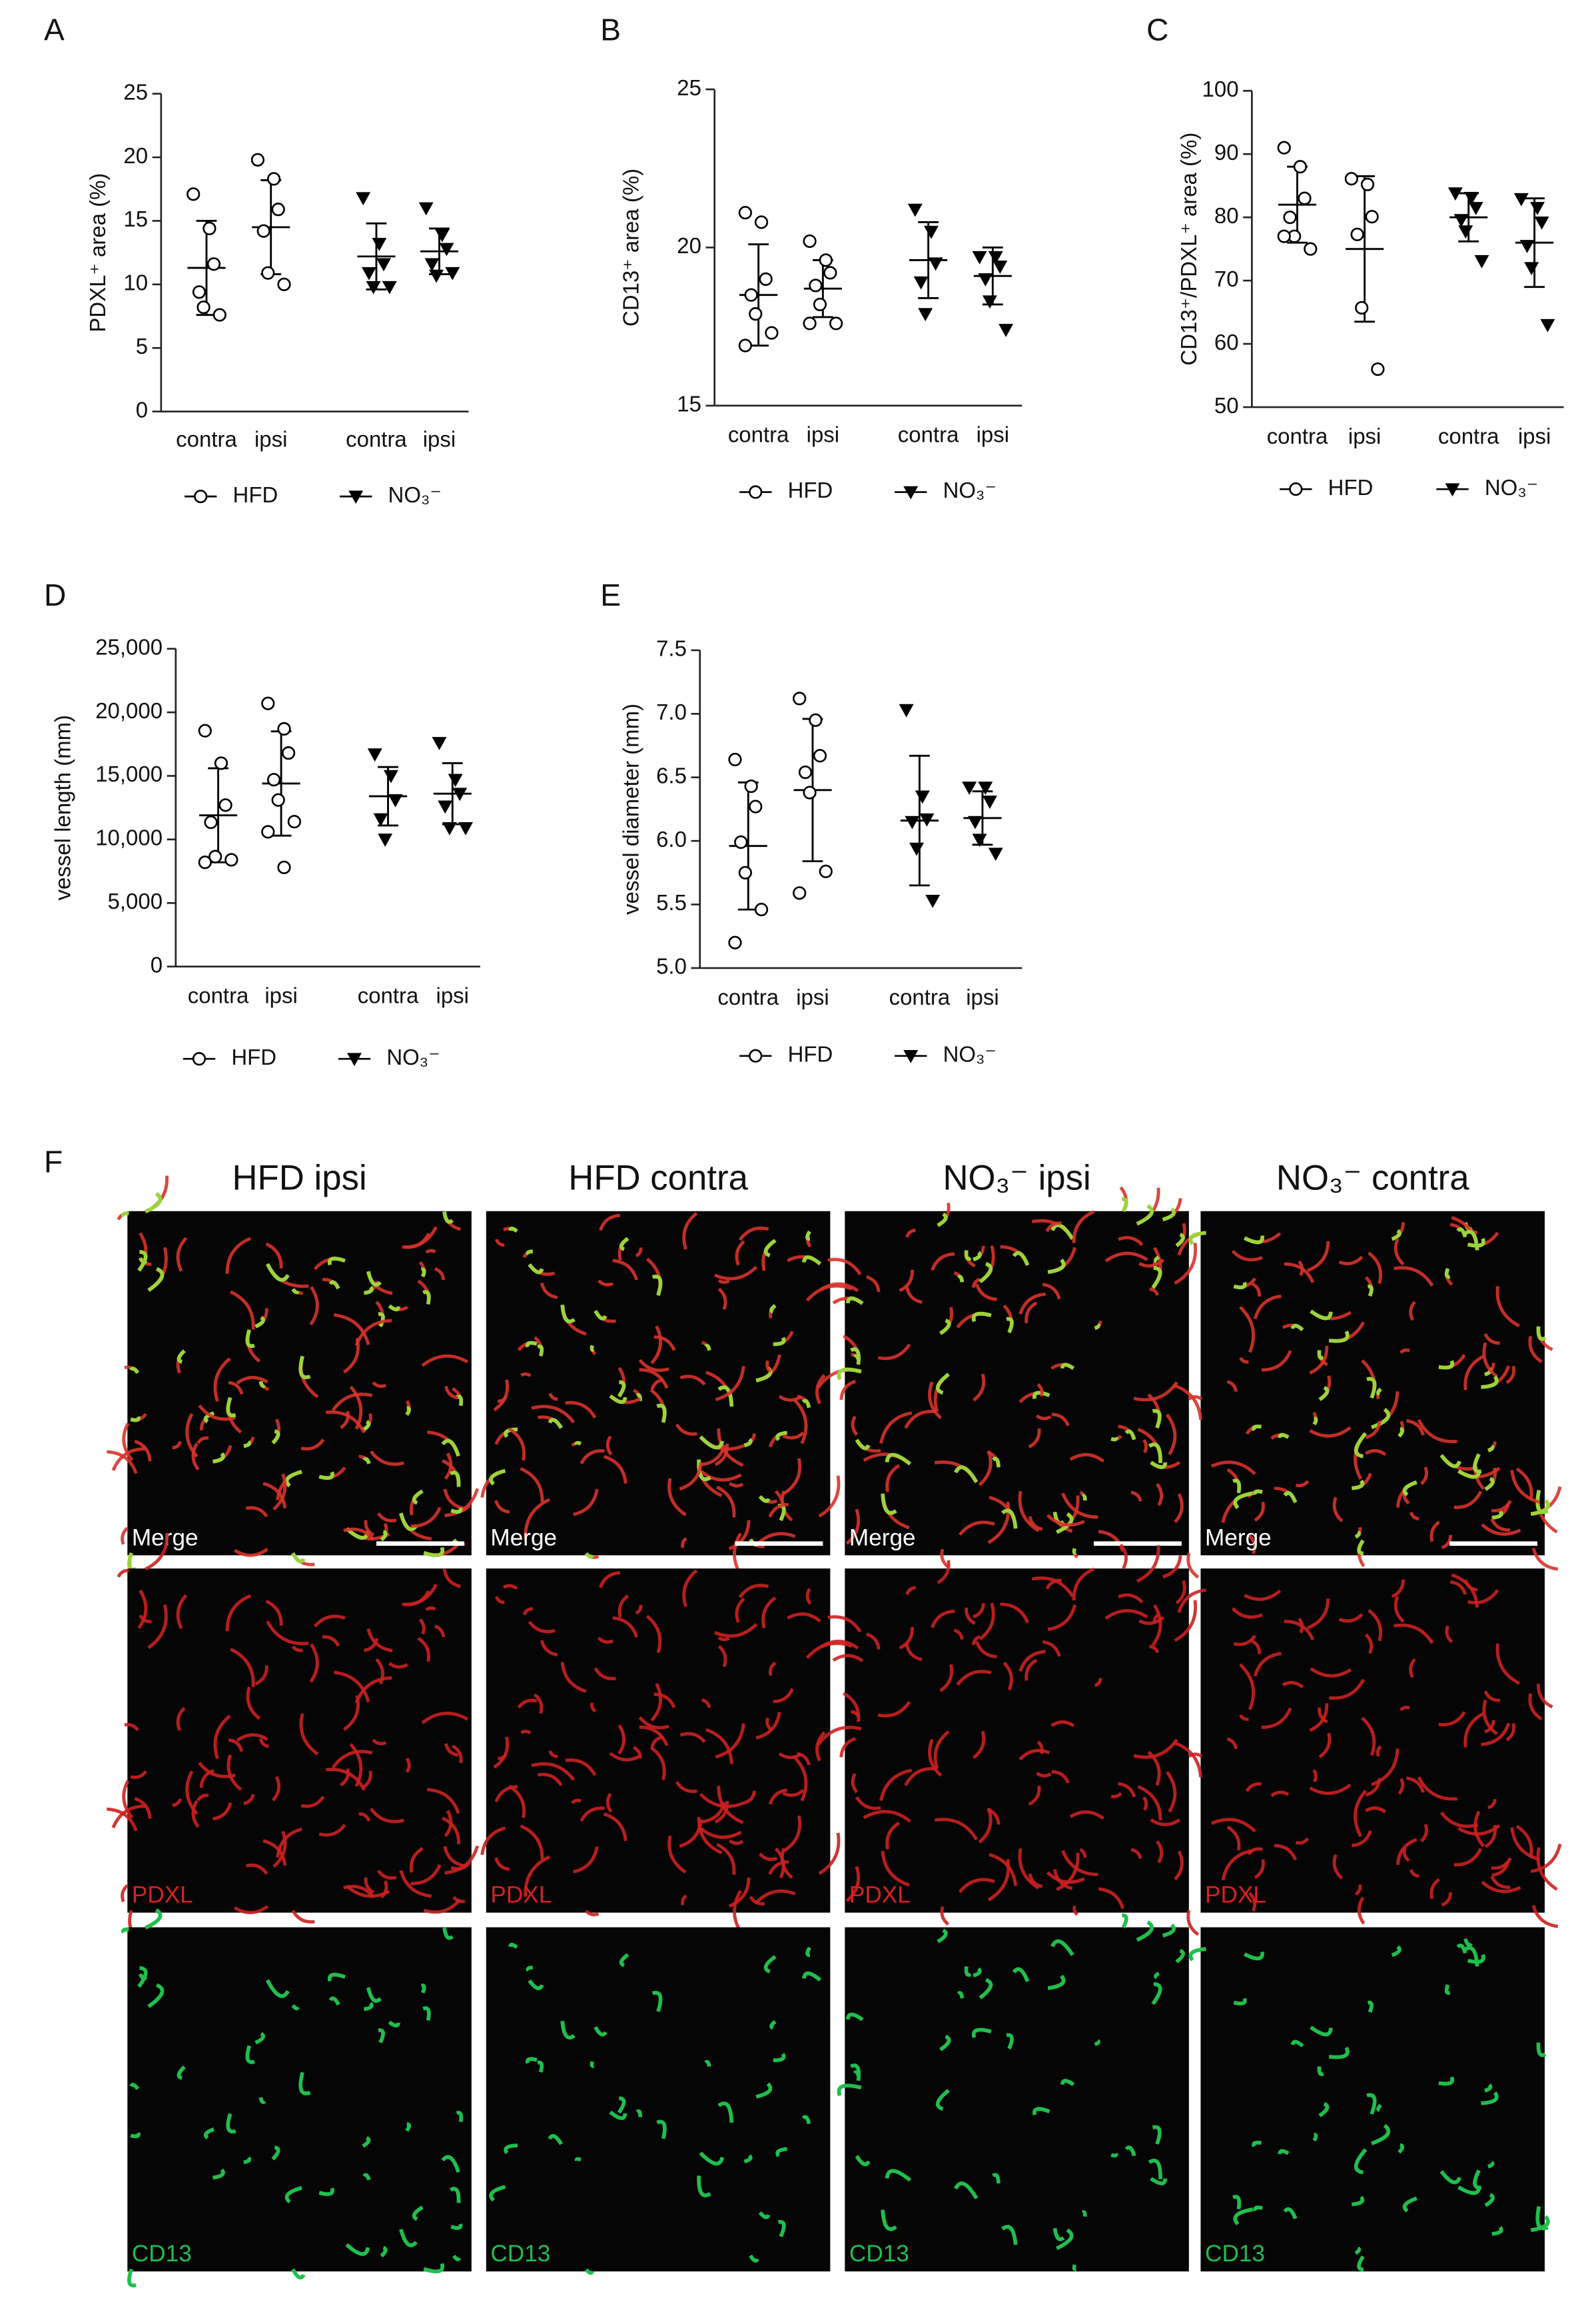 Image resolution: width=1596 pixels, height=2300 pixels. What do you see at coordinates (1002, 1739) in the screenshot?
I see `micrograph: PDXL` at bounding box center [1002, 1739].